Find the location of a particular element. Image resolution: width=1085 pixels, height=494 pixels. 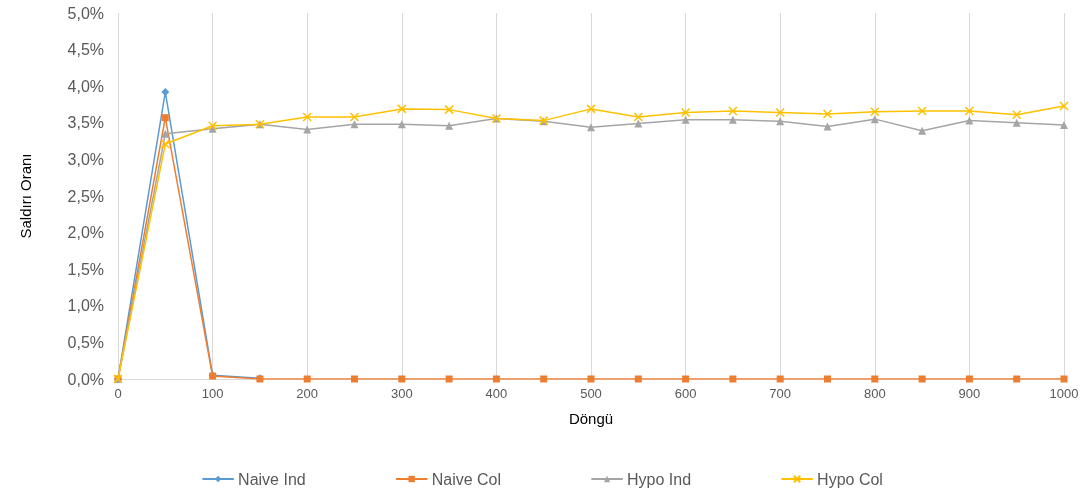

x-tick-label: 100 is located at coordinates (212, 393).